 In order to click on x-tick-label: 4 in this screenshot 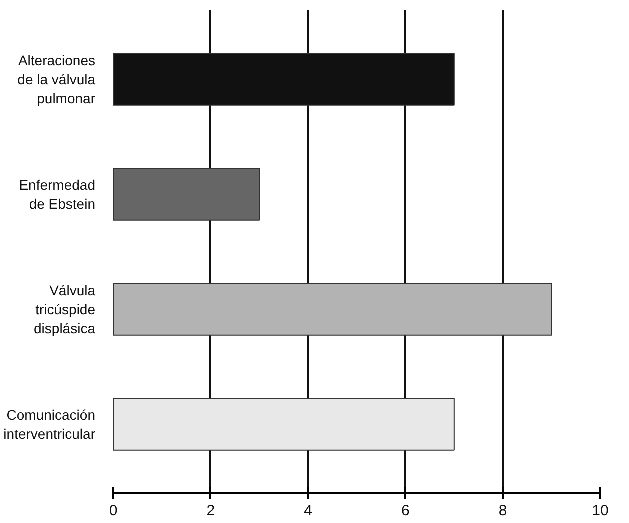, I will do `click(308, 511)`.